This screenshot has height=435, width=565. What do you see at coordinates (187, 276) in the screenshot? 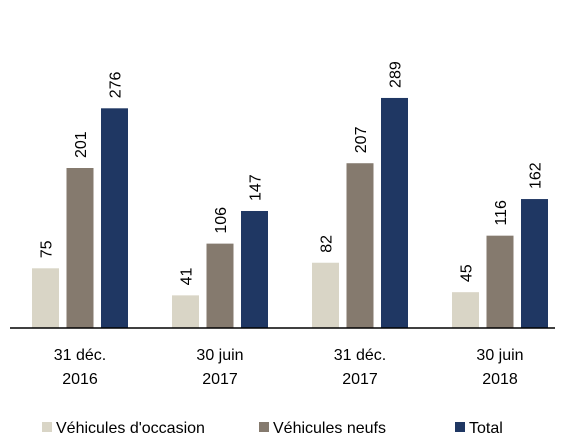
I see `data-label: 41` at bounding box center [187, 276].